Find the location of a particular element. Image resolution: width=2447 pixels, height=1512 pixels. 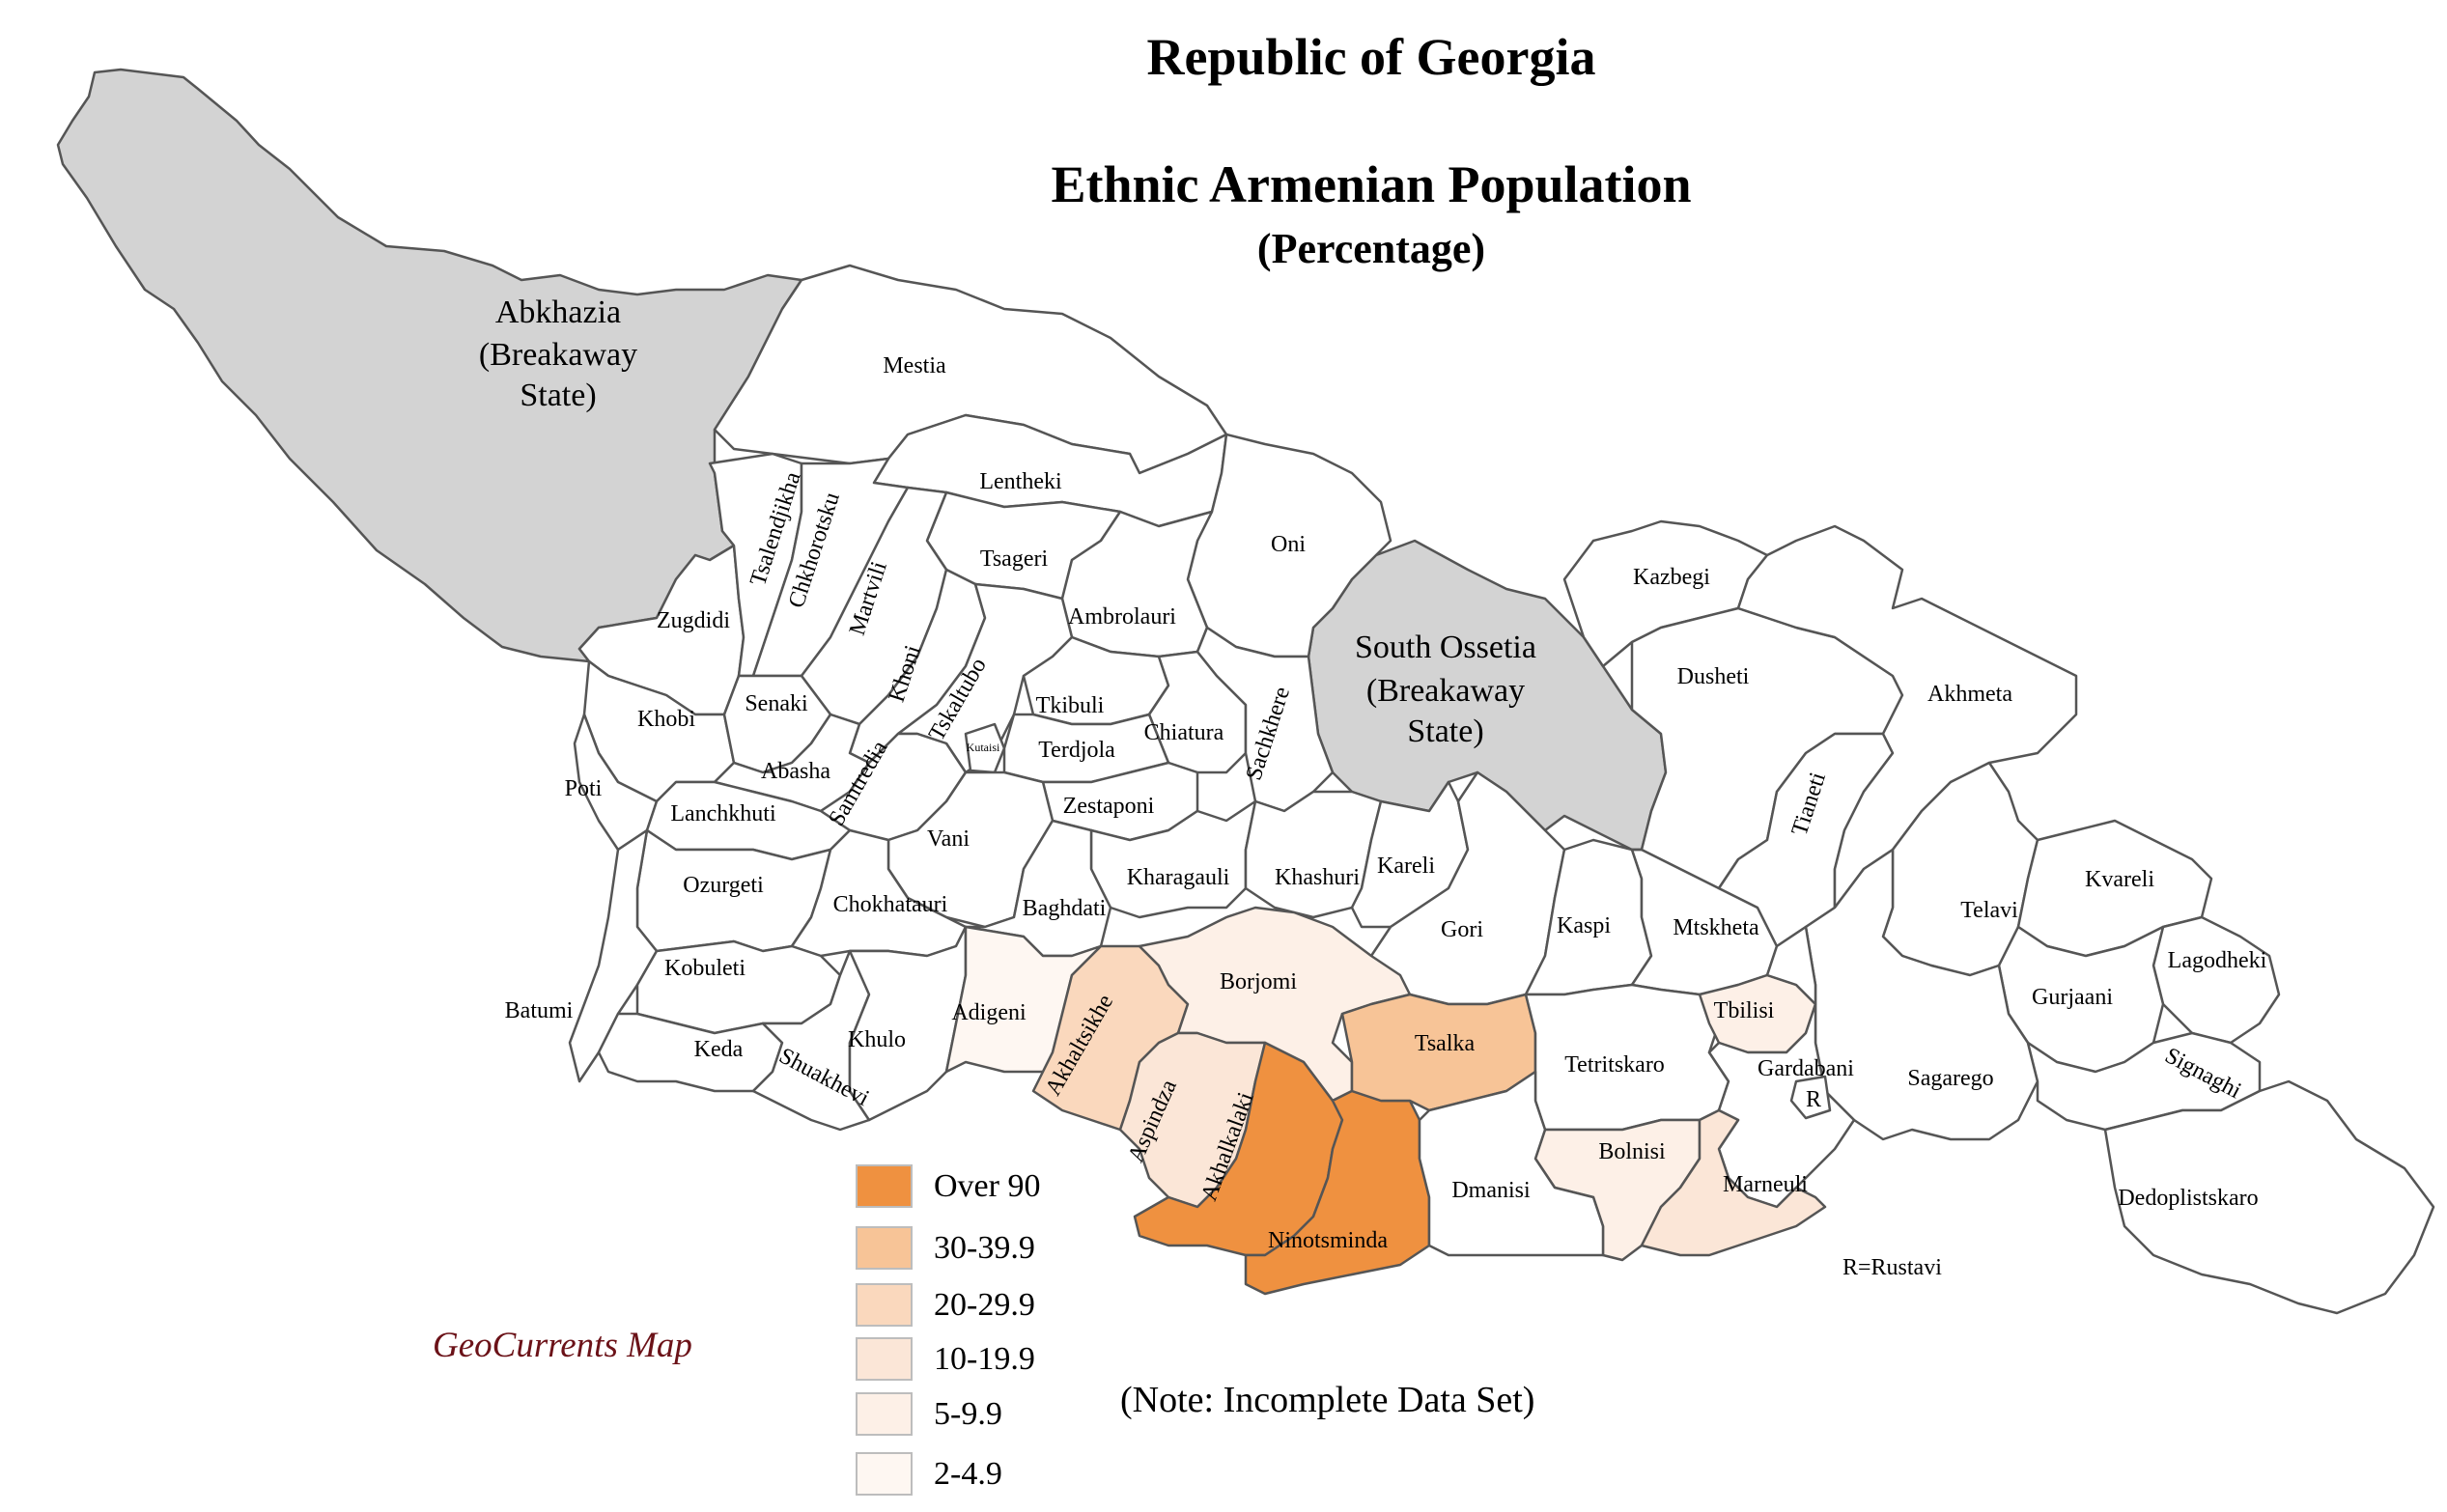

label-chokhatauri: Chokhatauri is located at coordinates (890, 905).